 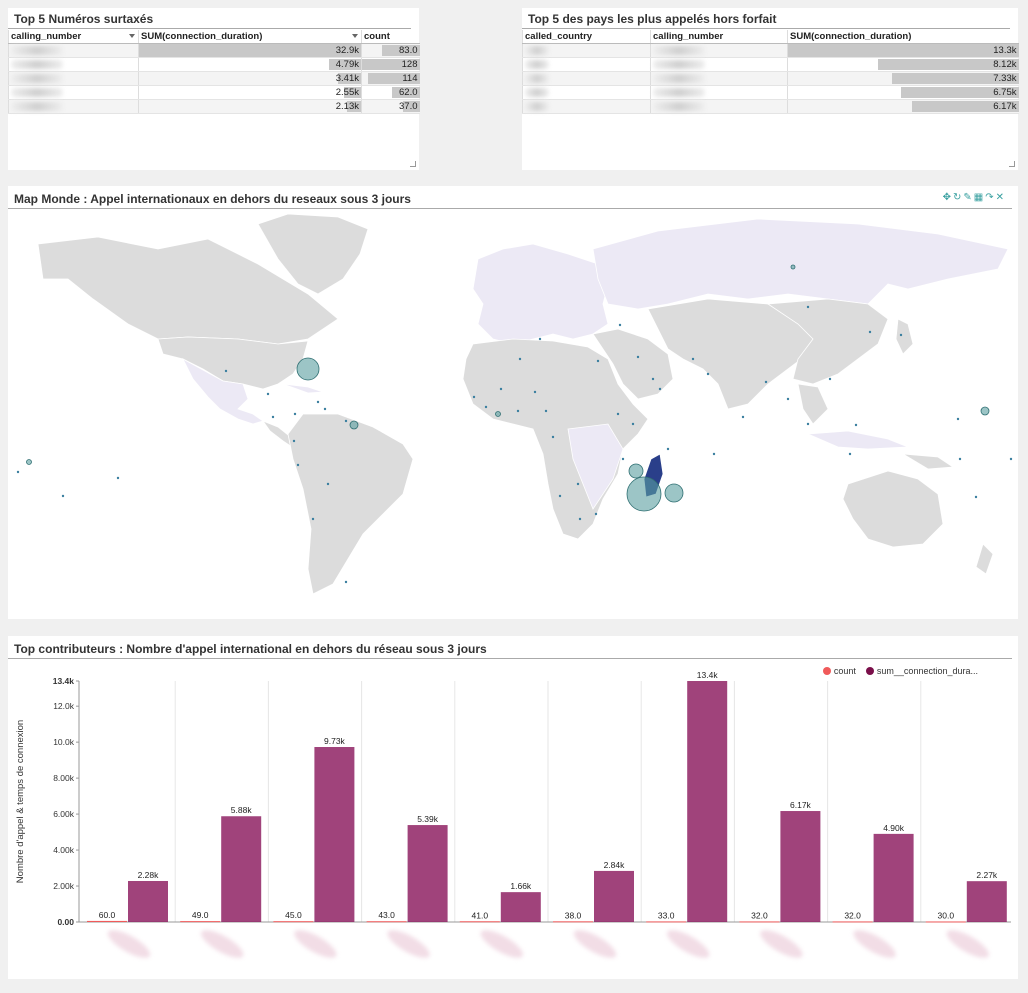 What do you see at coordinates (303, 388) in the screenshot?
I see `land-caribbean` at bounding box center [303, 388].